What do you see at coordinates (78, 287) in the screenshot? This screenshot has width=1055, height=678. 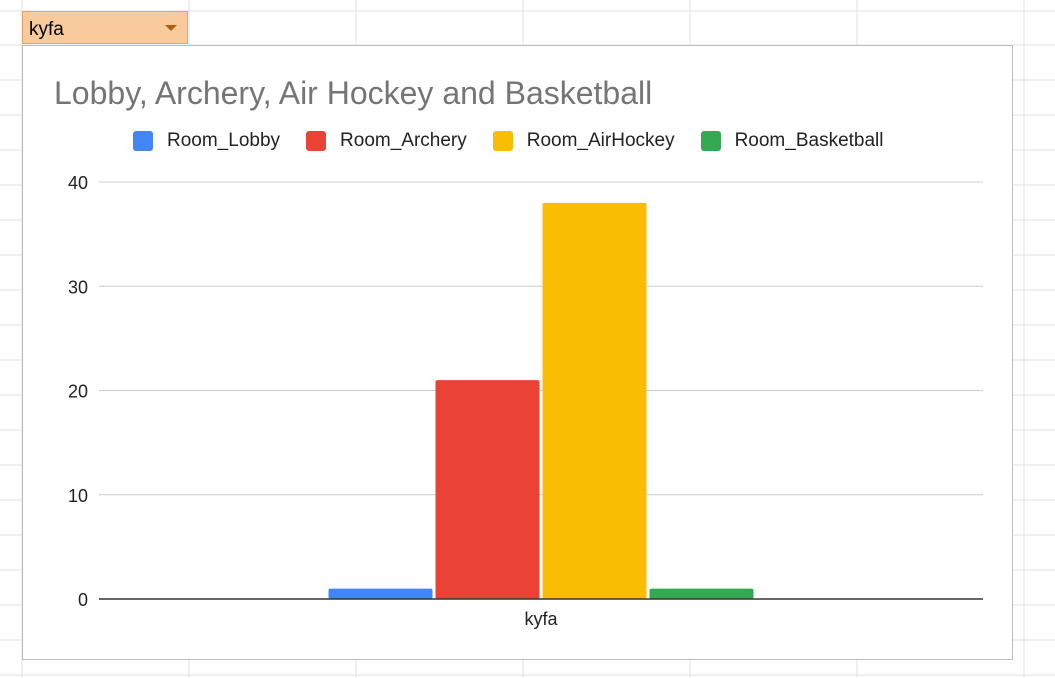 I see `y-tick-label: 30` at bounding box center [78, 287].